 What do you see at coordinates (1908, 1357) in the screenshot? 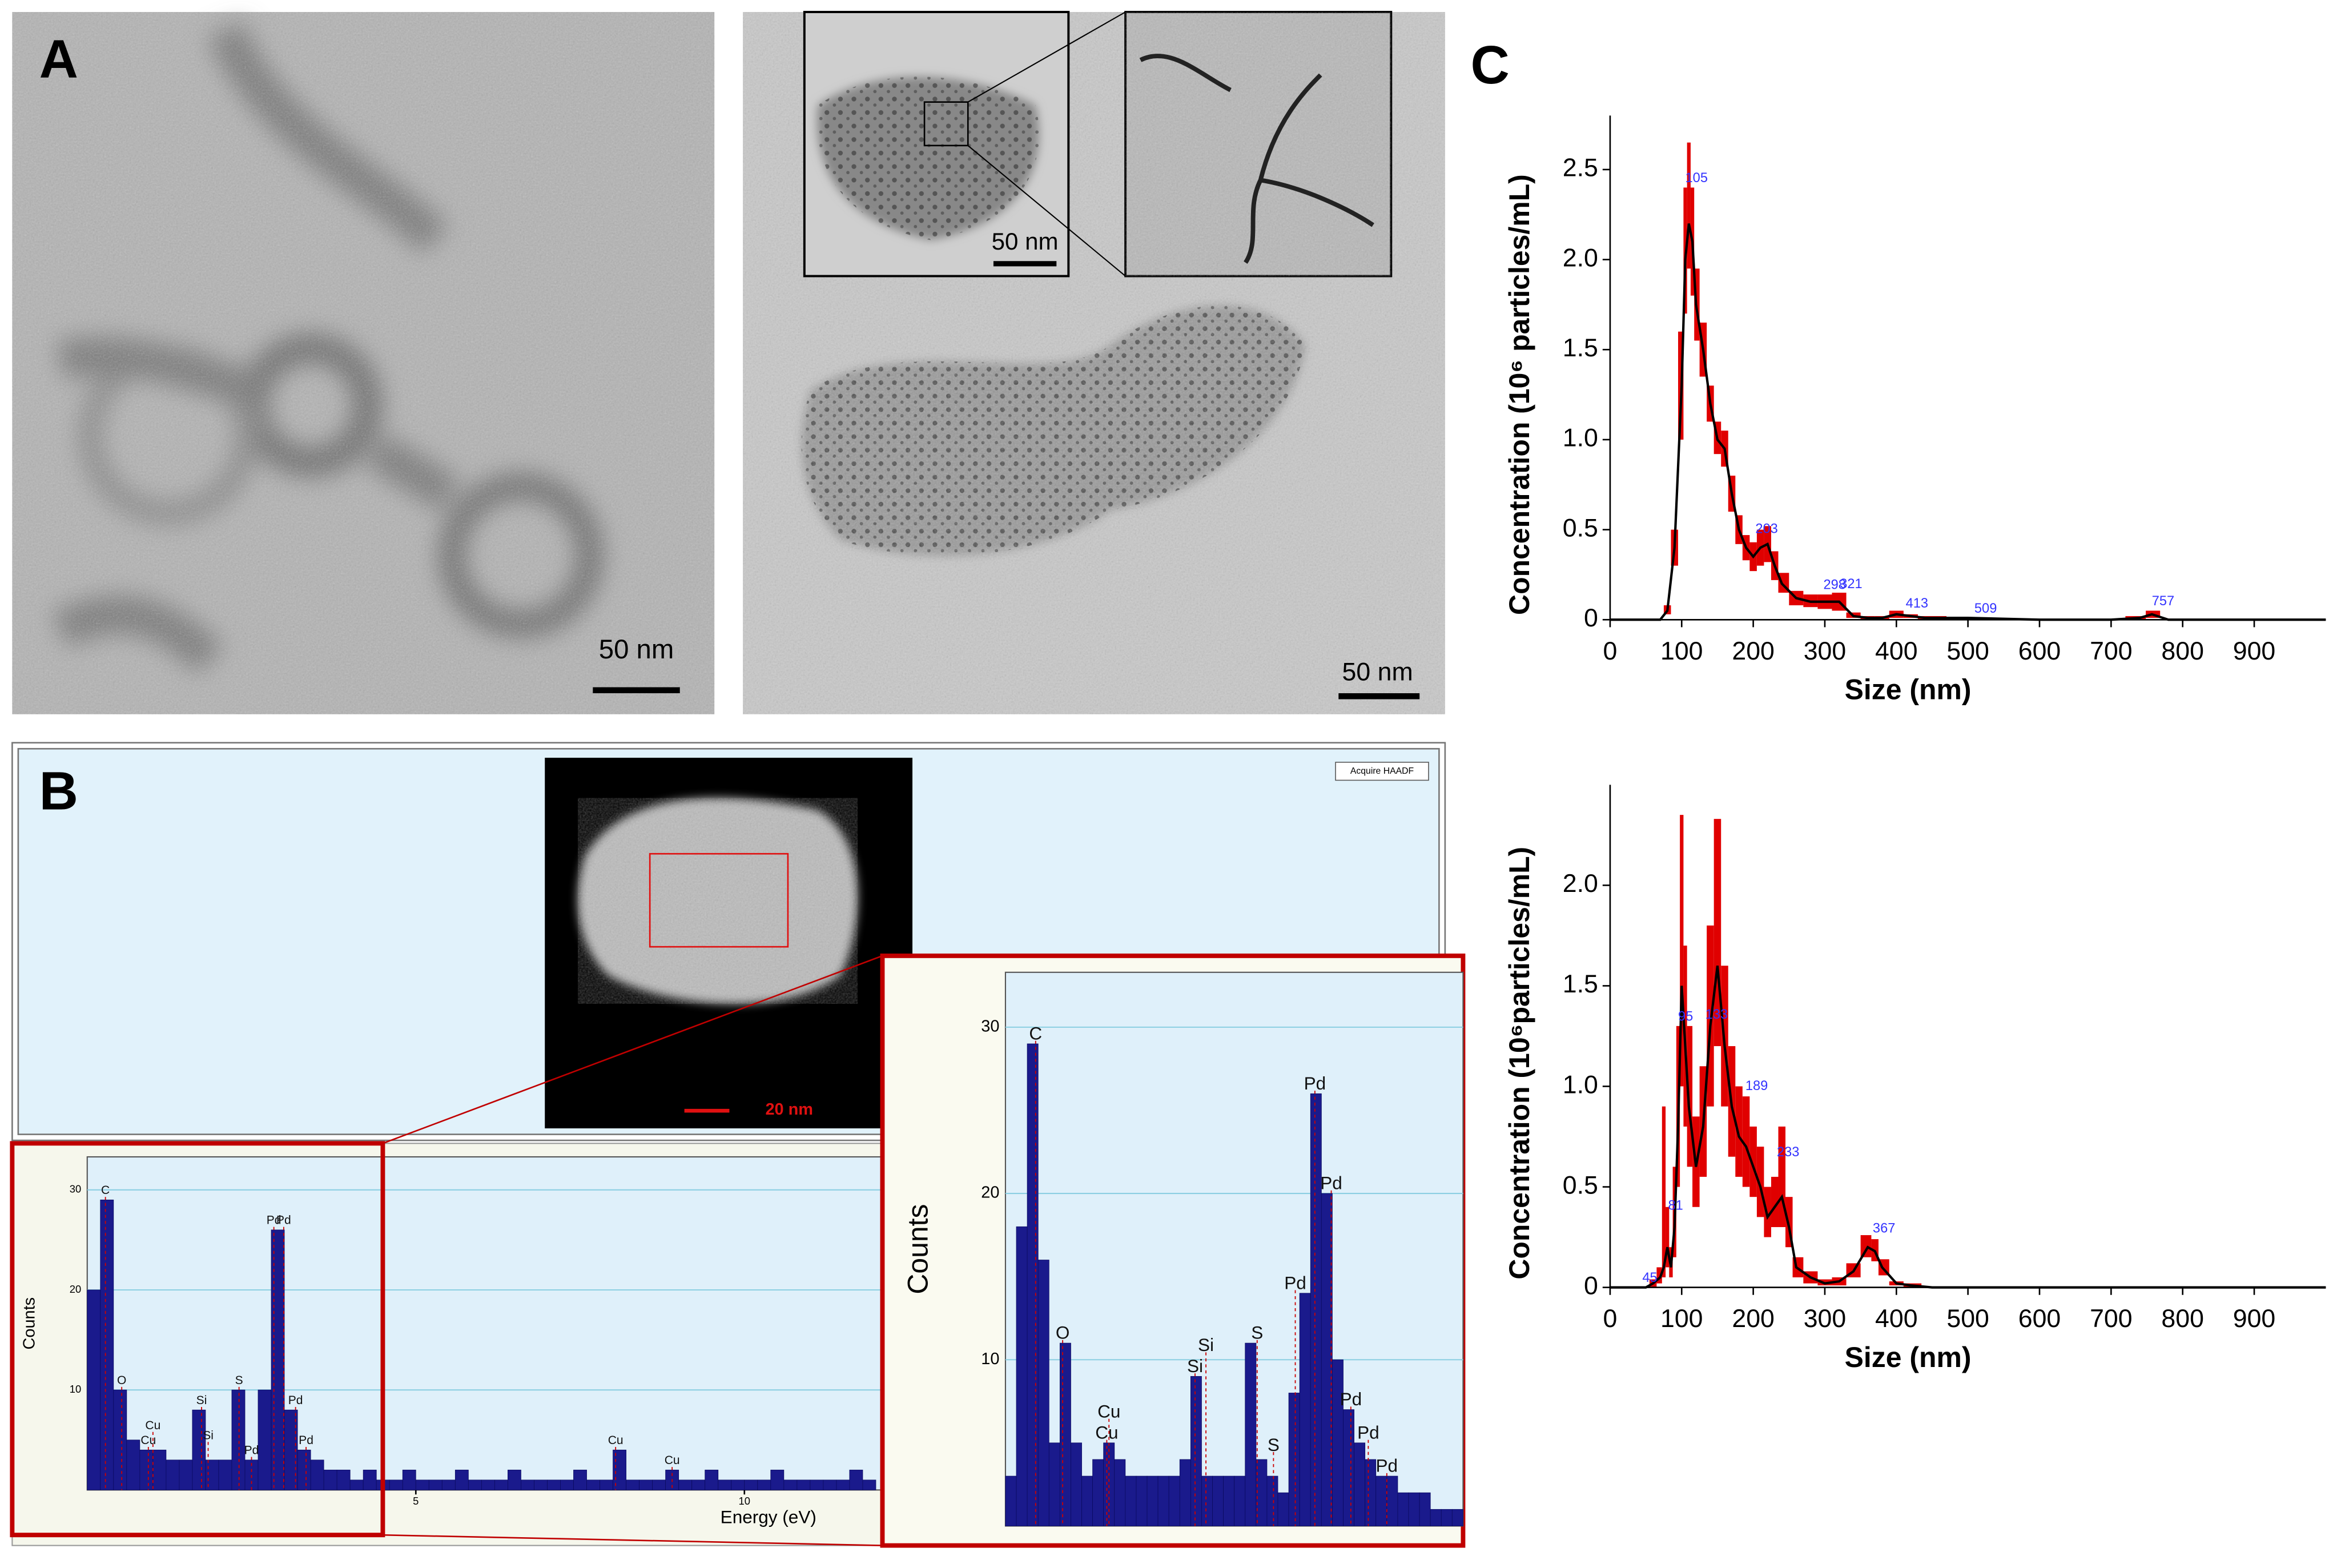
I see `x-axis-title: Size (nm)` at bounding box center [1908, 1357].